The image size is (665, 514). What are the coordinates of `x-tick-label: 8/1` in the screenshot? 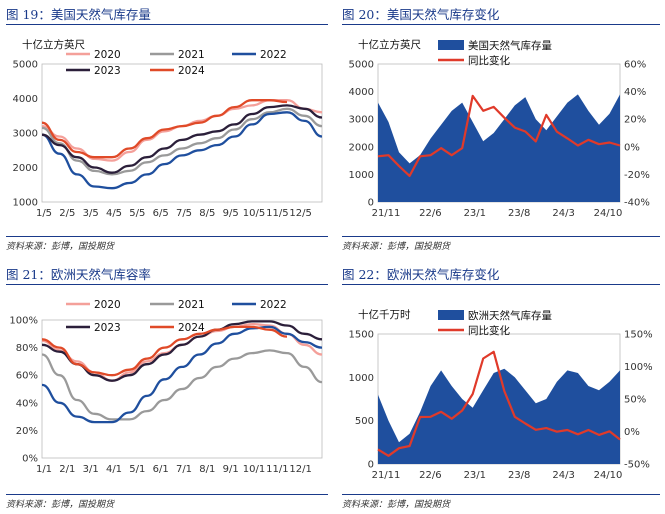 It's located at (207, 469).